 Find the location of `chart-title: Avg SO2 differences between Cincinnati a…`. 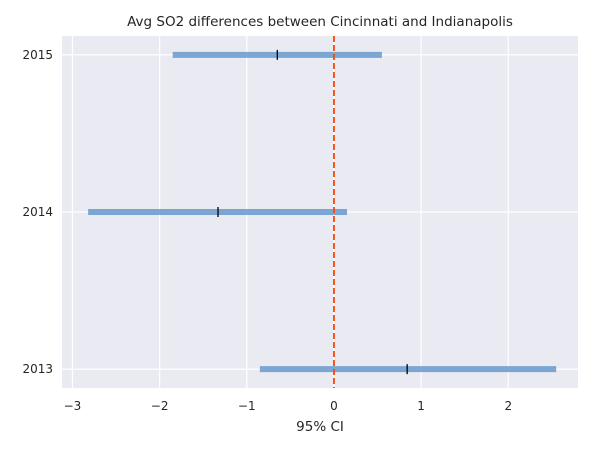

chart-title: Avg SO2 differences between Cincinnati a… is located at coordinates (320, 22).